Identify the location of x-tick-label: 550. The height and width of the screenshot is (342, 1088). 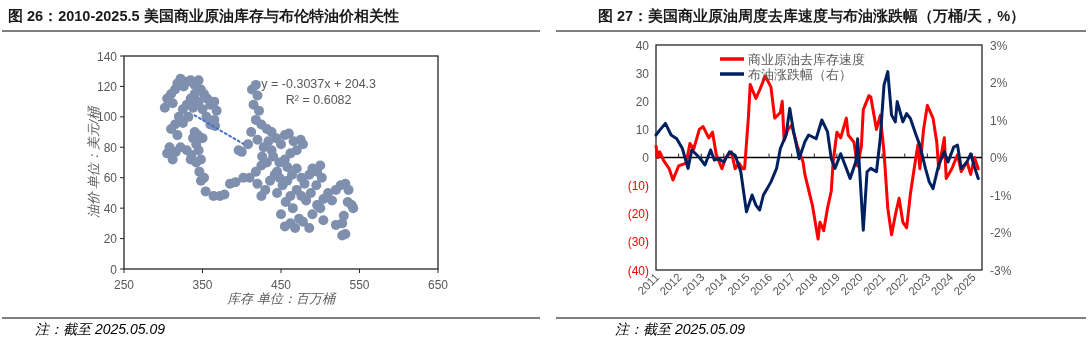
(359, 285).